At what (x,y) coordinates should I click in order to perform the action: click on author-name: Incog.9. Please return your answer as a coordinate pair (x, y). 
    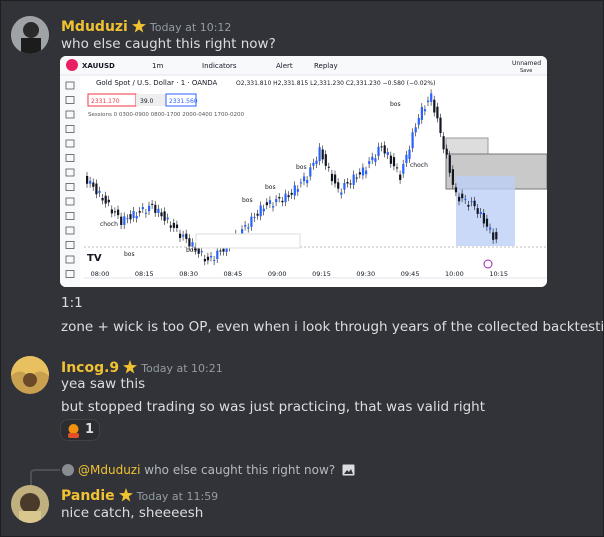
    Looking at the image, I should click on (90, 368).